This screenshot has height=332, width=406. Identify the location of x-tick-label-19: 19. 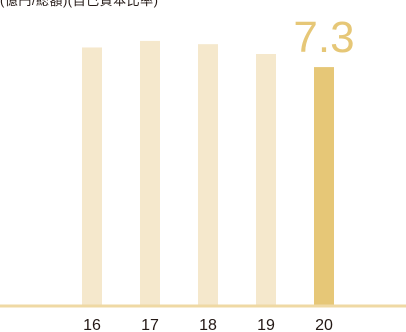
(266, 324).